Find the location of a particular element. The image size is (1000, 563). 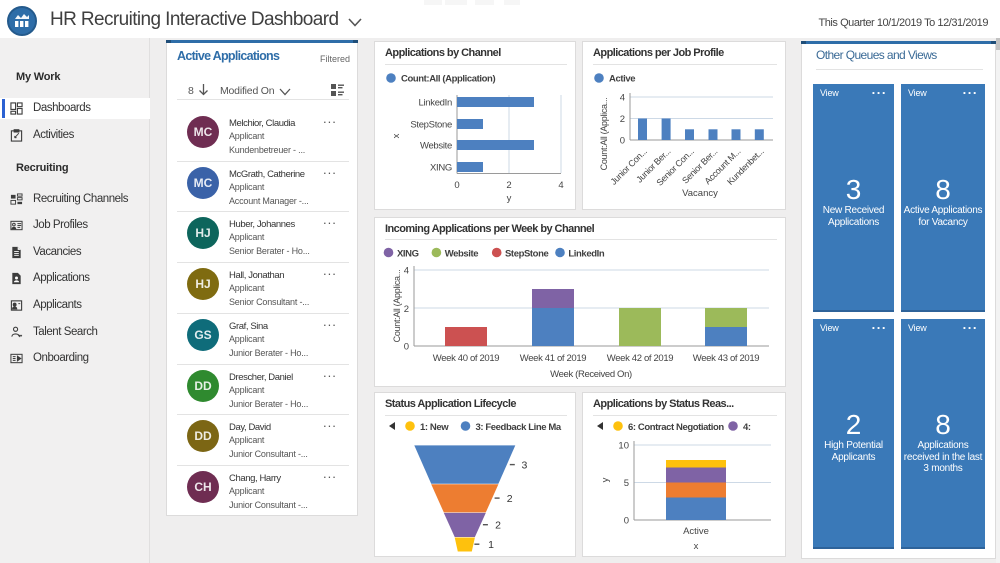

svg-text: Week 40 of 2019 is located at coordinates (466, 358).